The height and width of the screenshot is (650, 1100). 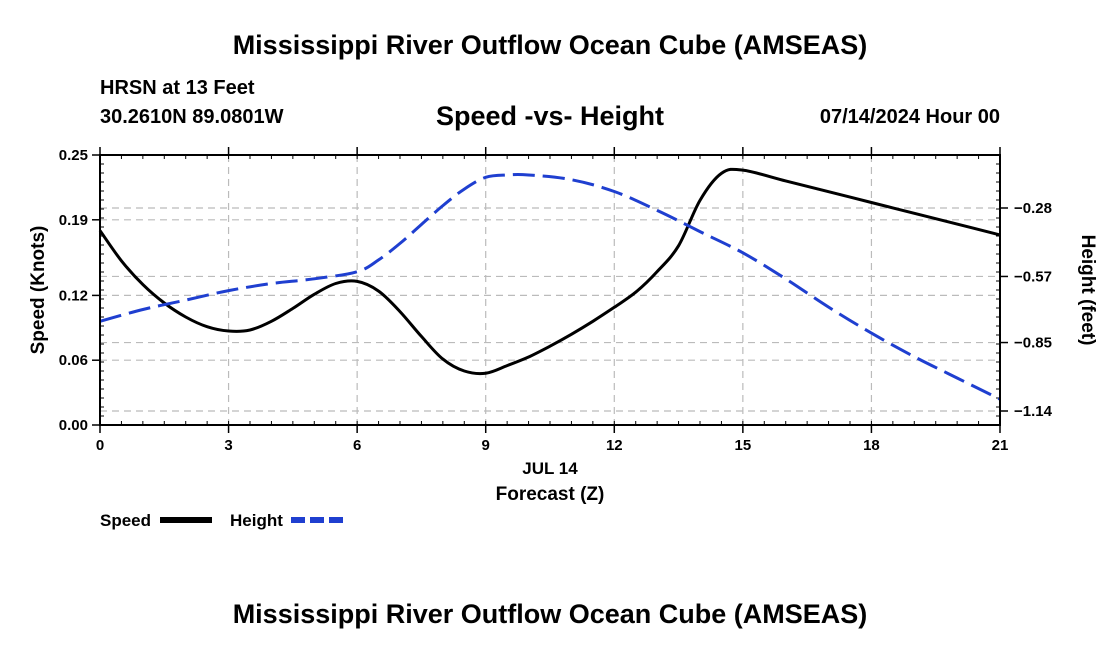 What do you see at coordinates (743, 445) in the screenshot?
I see `x-tick-label: 15` at bounding box center [743, 445].